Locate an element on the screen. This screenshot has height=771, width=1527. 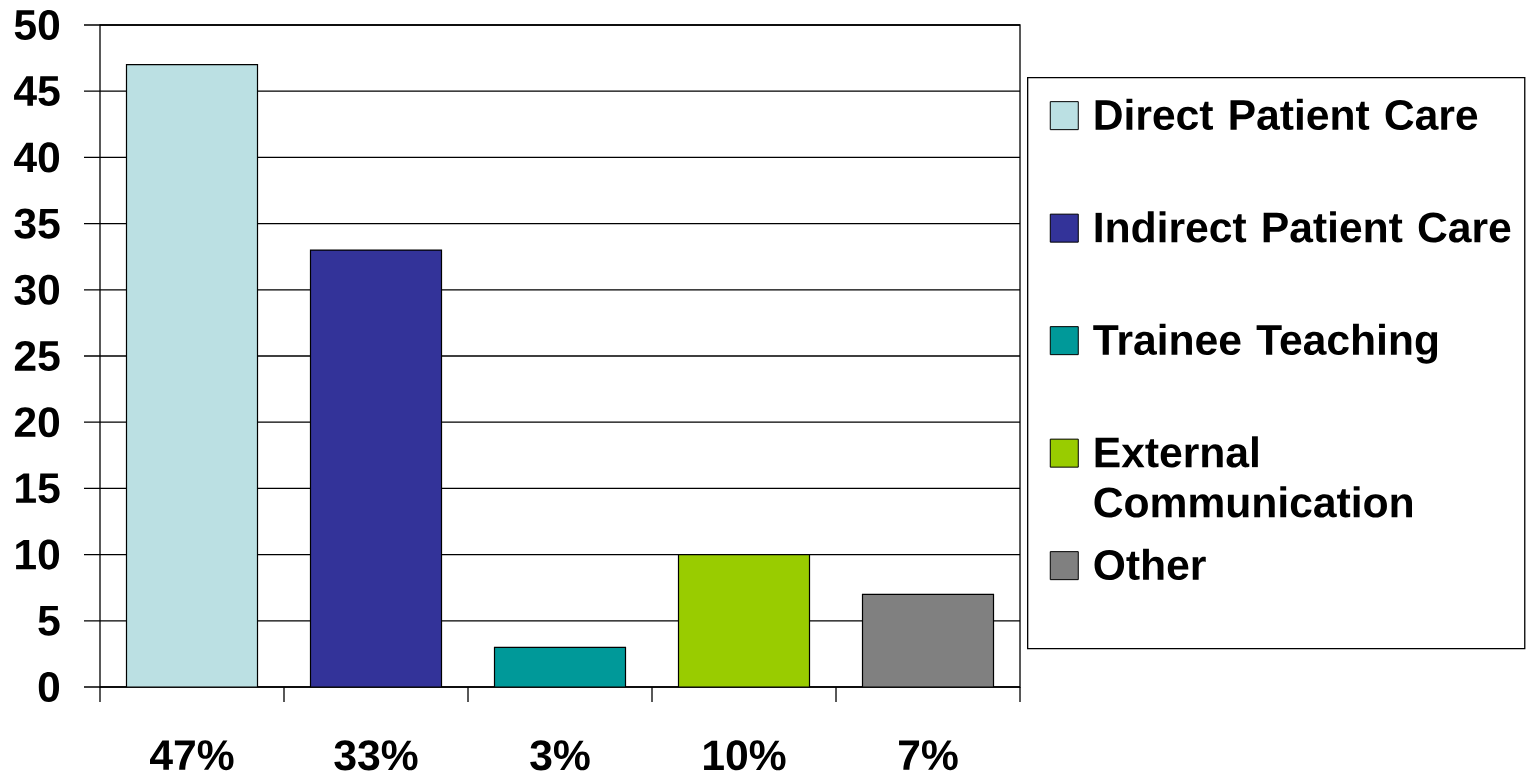
y-tick-label: 30 is located at coordinates (37, 289).